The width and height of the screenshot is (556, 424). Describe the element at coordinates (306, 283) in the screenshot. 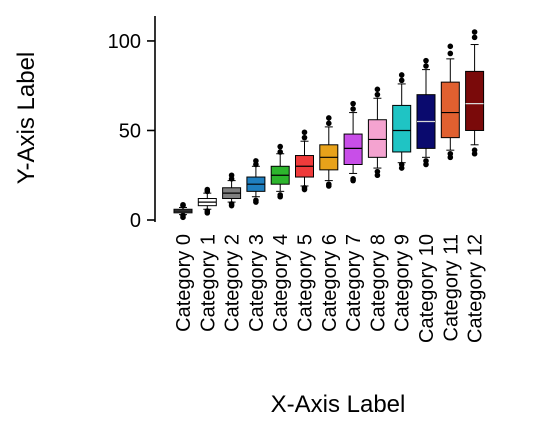

I see `x-tick-label: Category 5` at that location.